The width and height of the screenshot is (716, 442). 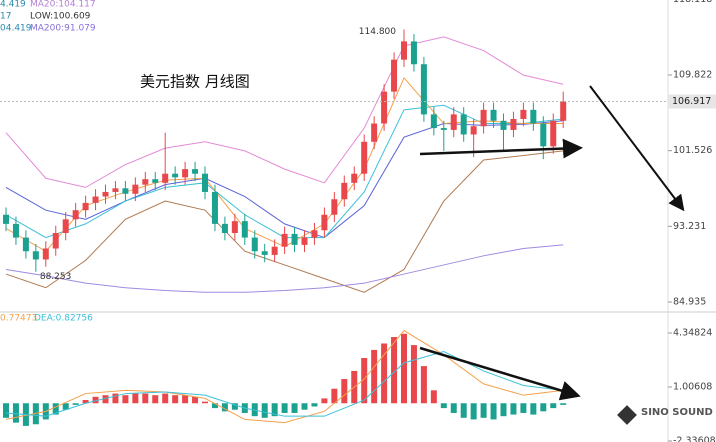 What do you see at coordinates (13, 5) in the screenshot?
I see `legend-text: 4.419` at bounding box center [13, 5].